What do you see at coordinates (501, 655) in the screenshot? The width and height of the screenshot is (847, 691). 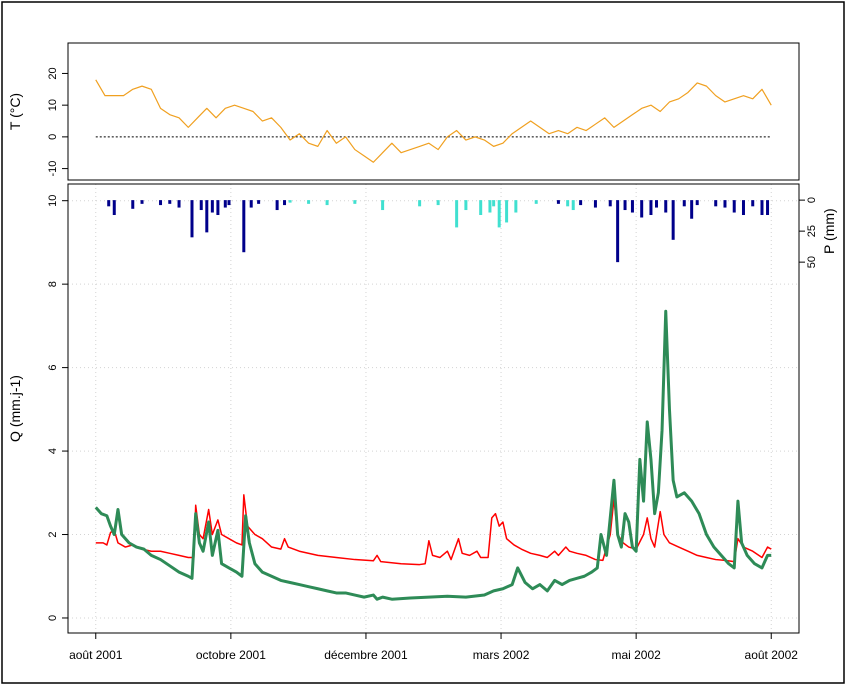 I see `x-tick-label: mars 2002` at bounding box center [501, 655].